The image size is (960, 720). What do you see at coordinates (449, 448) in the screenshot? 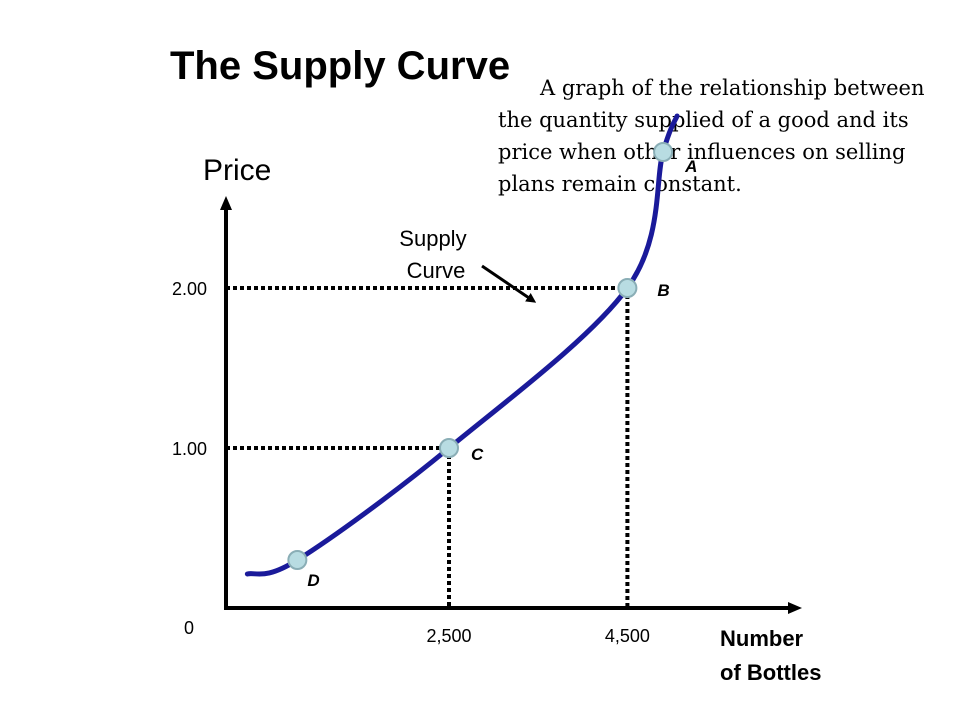
I see `data-point-C` at bounding box center [449, 448].